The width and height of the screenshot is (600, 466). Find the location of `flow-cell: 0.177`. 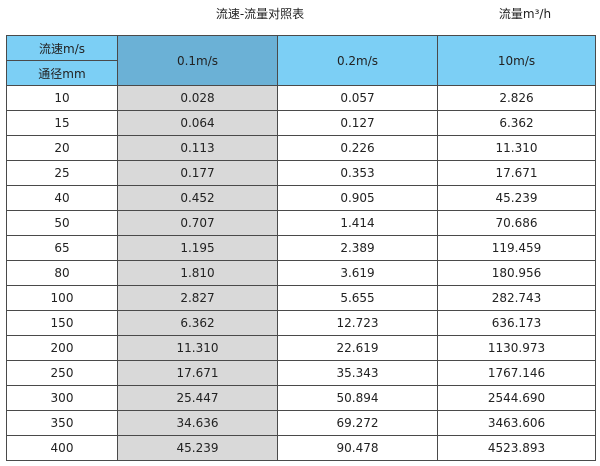

flow-cell: 0.177 is located at coordinates (197, 173).